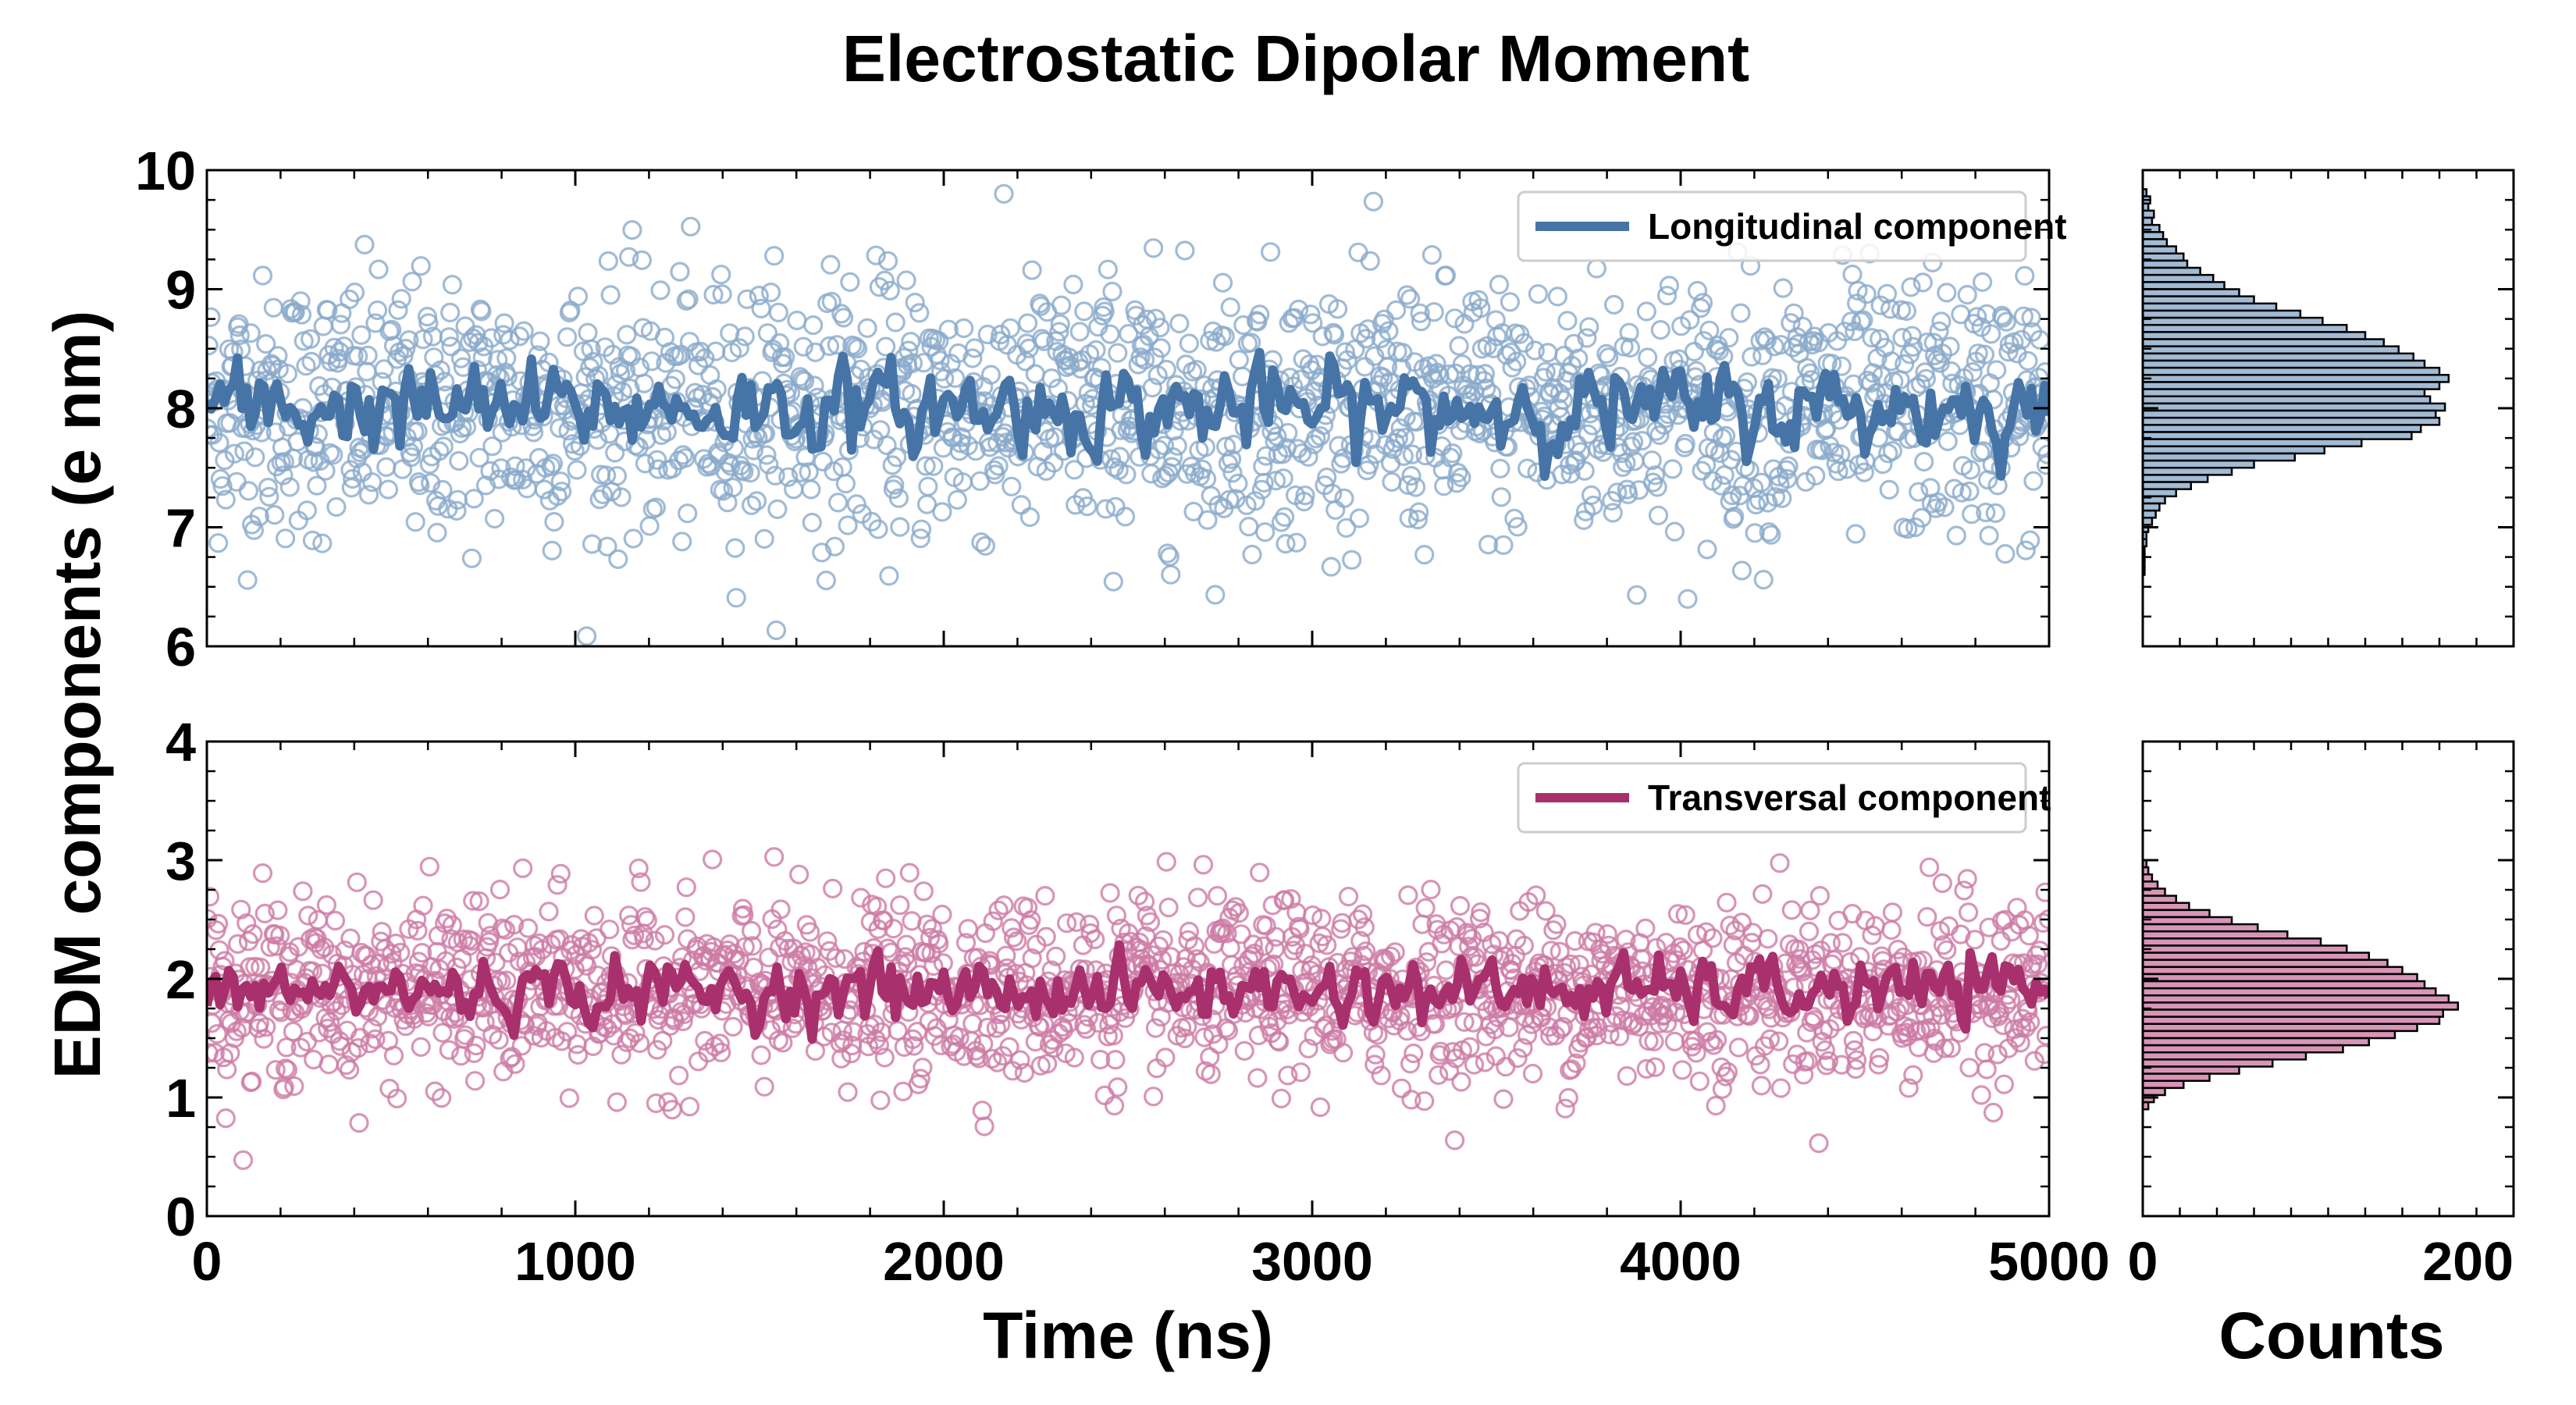 Image resolution: width=2576 pixels, height=1405 pixels. Describe the element at coordinates (2049, 1261) in the screenshot. I see `x-tick-label: 5000` at that location.